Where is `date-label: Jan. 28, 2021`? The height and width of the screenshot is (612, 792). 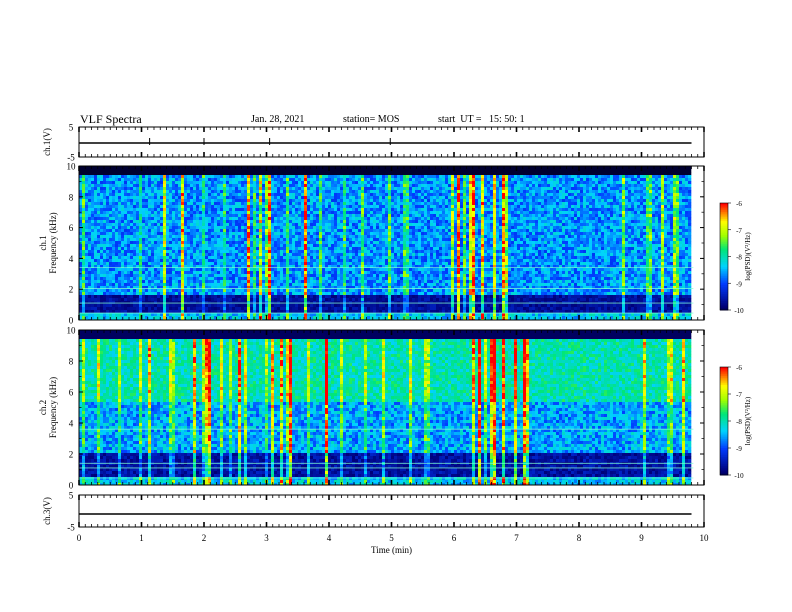 date-label: Jan. 28, 2021 is located at coordinates (277, 119).